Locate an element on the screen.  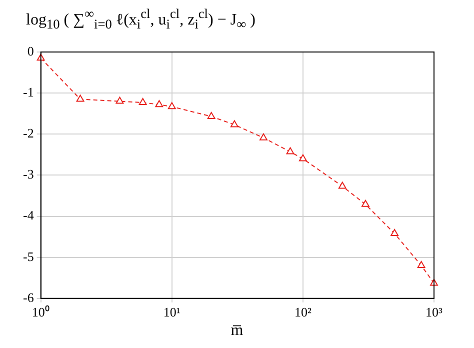
y-tick-label: -4 is located at coordinates (28, 215).